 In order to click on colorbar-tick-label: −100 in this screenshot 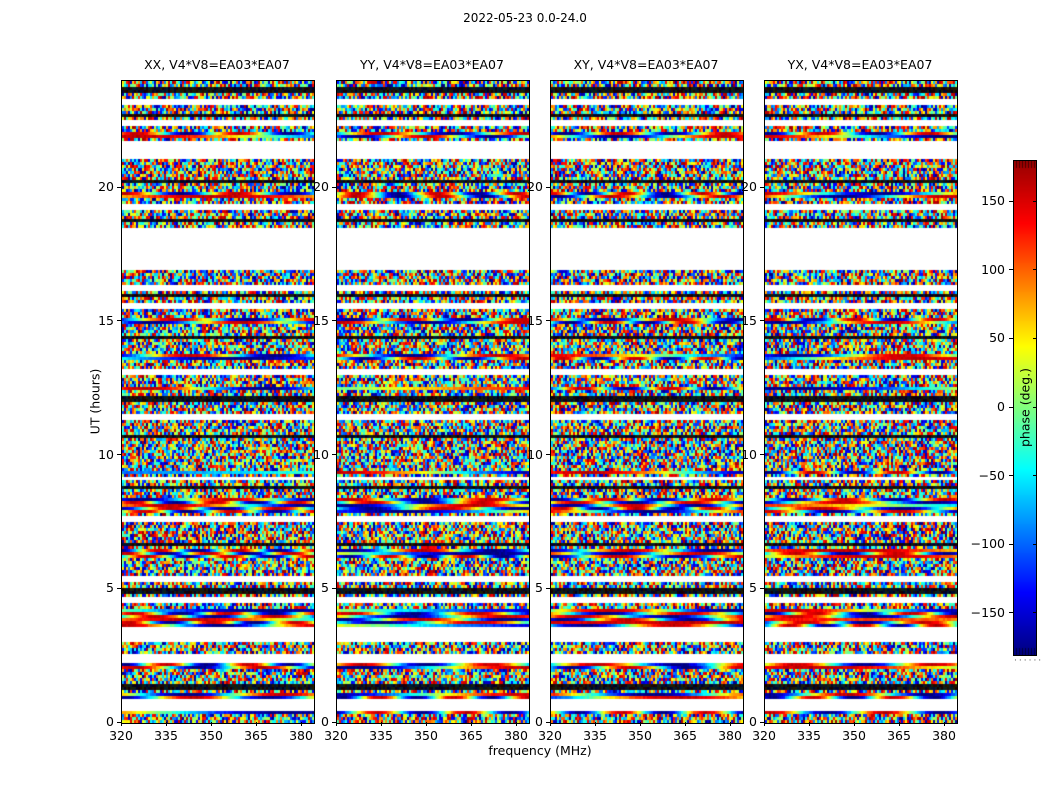, I will do `click(987, 544)`.